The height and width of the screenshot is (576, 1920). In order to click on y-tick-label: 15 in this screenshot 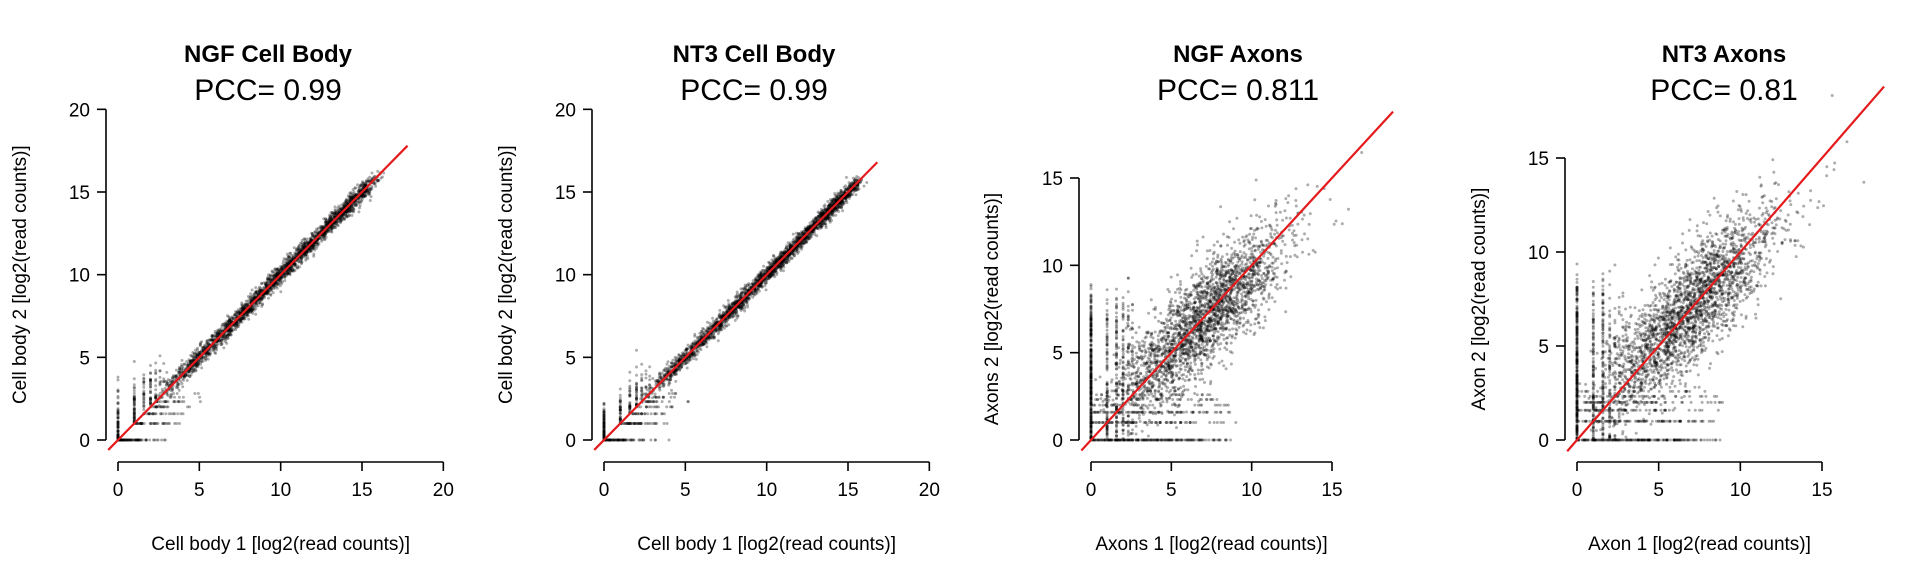, I will do `click(79, 193)`.